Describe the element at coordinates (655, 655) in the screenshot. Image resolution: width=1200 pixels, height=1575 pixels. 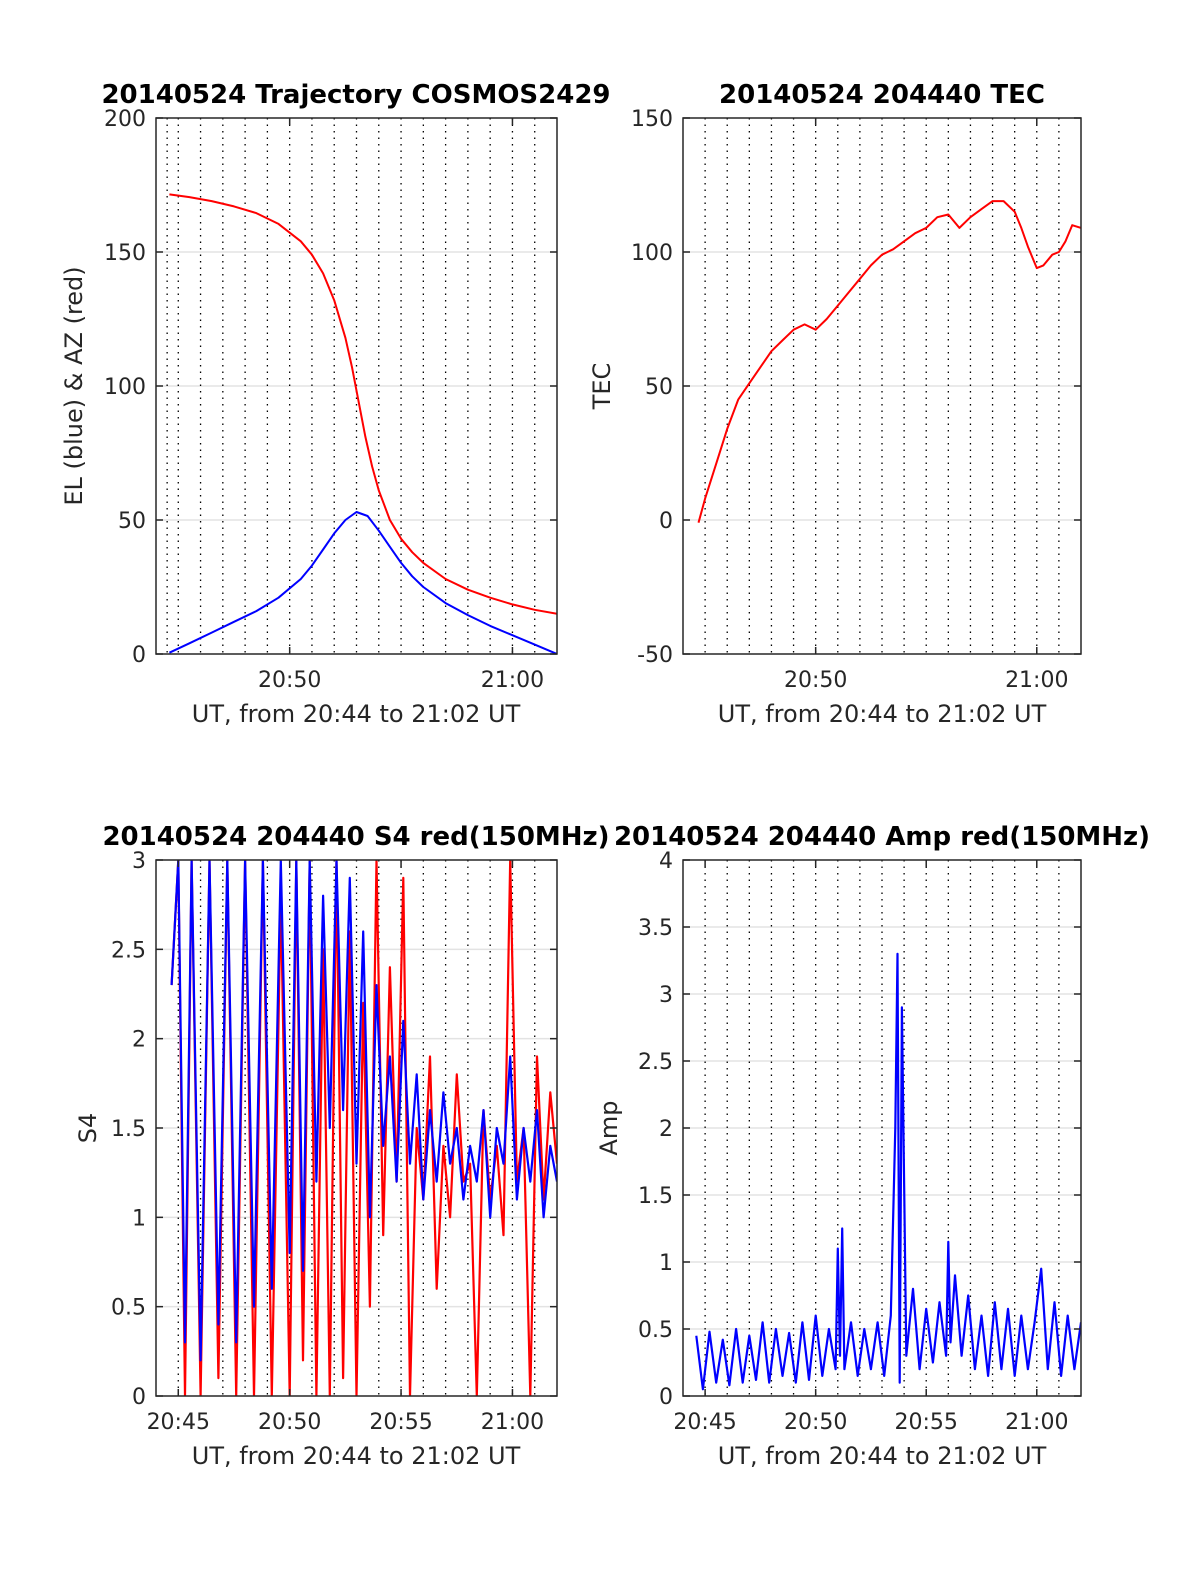
I see `y-tick-label: -50` at that location.